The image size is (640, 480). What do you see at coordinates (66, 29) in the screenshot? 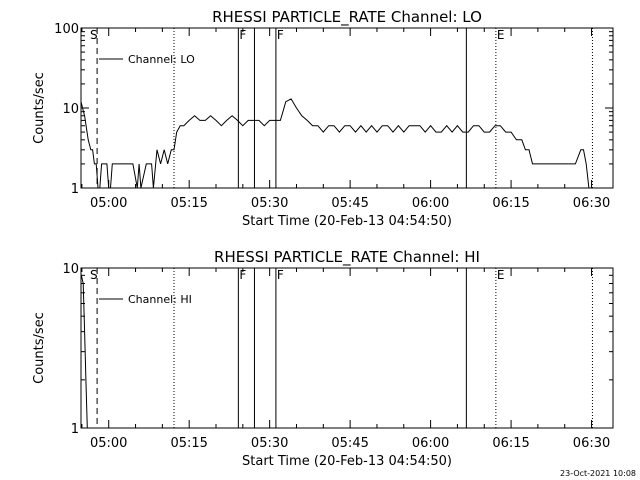
I see `y-tick-label: 100` at bounding box center [66, 29].